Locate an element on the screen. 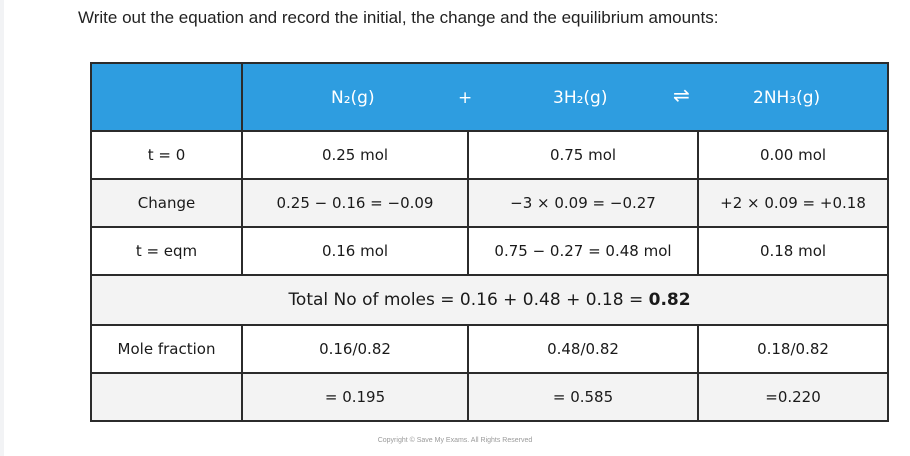  cell-eqm-nh3: 0.18 mol is located at coordinates (793, 251).